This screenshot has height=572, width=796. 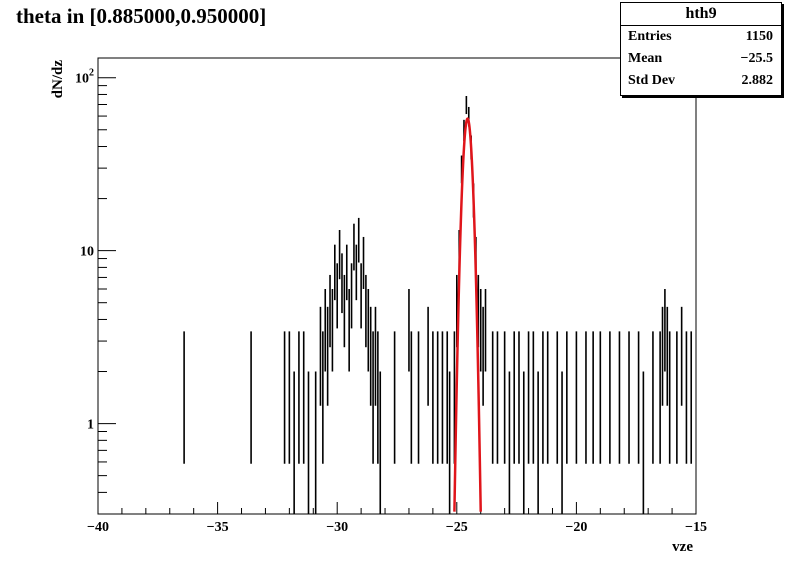 What do you see at coordinates (576, 527) in the screenshot?
I see `x-tick-label: −20` at bounding box center [576, 527].